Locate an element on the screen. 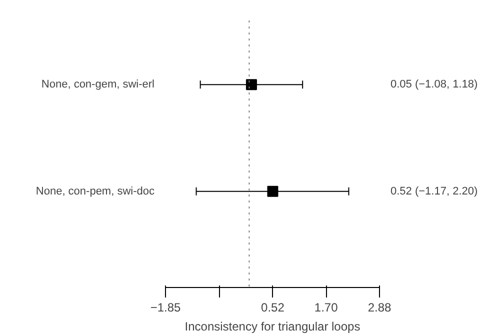 The image size is (504, 336). x-axis-title: Inconsistency for triangular loops is located at coordinates (272, 327).